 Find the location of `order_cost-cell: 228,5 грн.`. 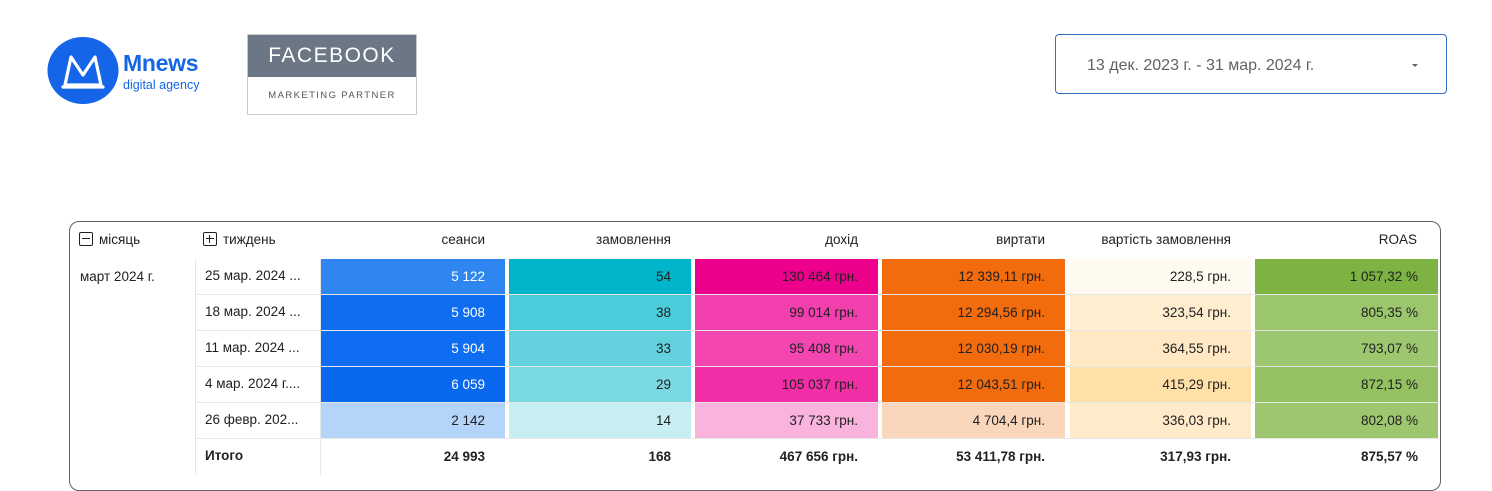

order_cost-cell: 228,5 грн. is located at coordinates (1160, 276).